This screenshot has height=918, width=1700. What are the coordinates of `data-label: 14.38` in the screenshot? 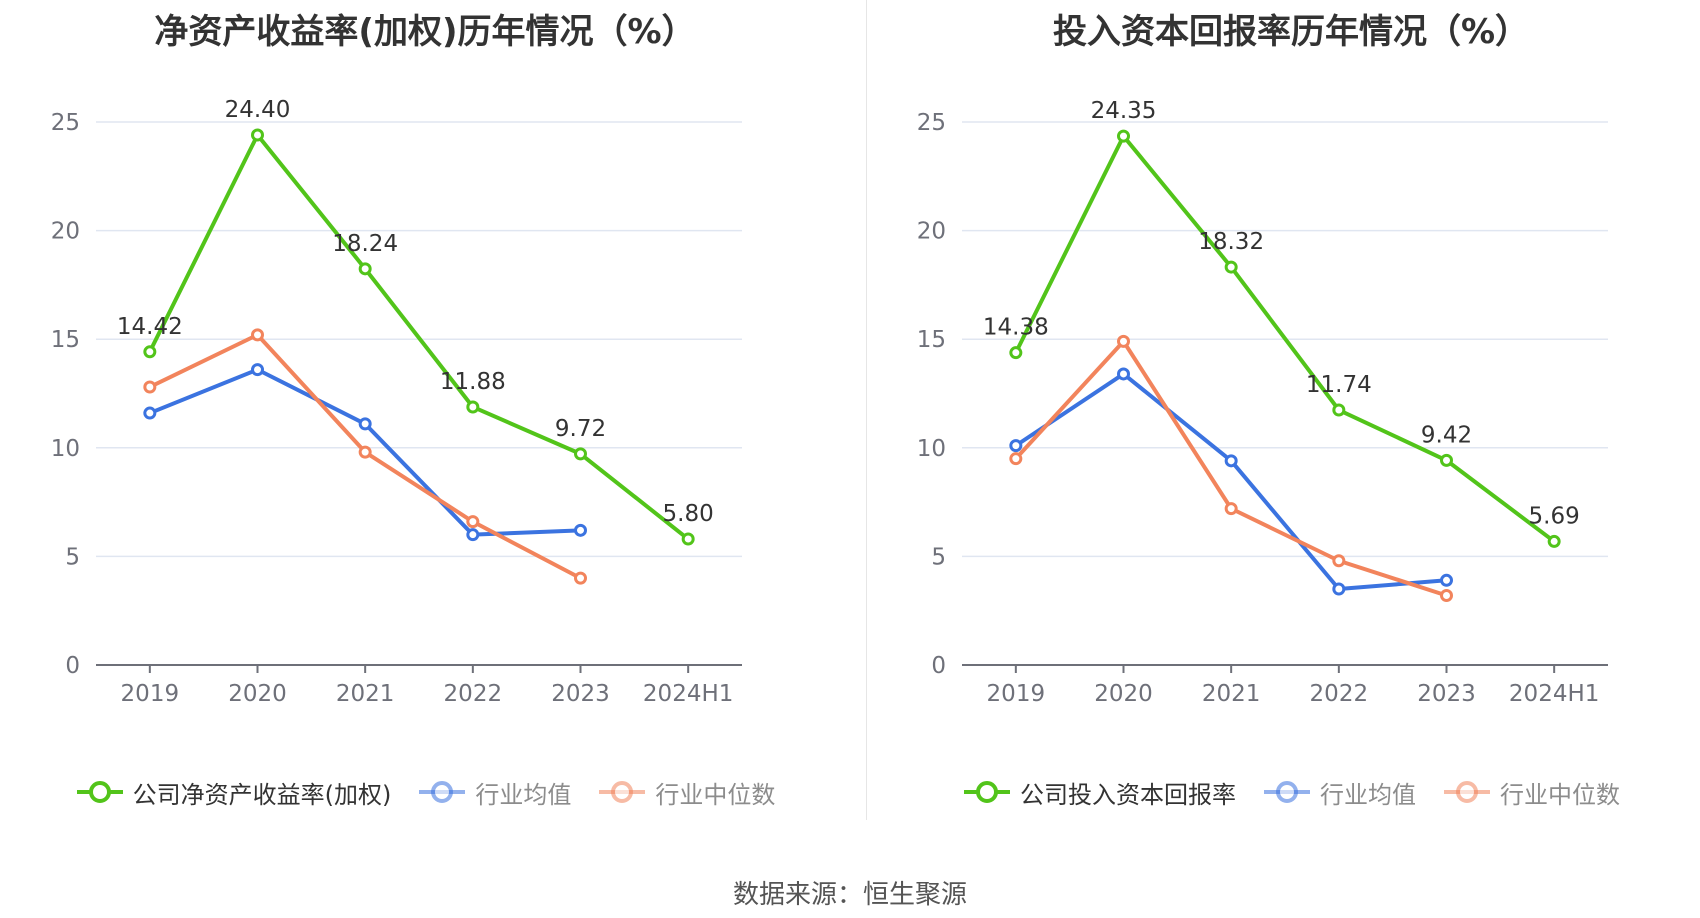 It's located at (1016, 328).